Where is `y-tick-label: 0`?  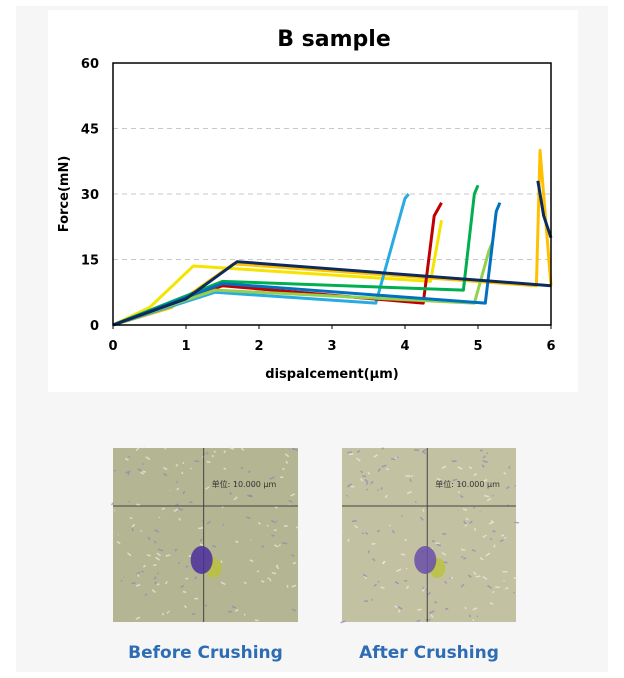 y-tick-label: 0 is located at coordinates (94, 326).